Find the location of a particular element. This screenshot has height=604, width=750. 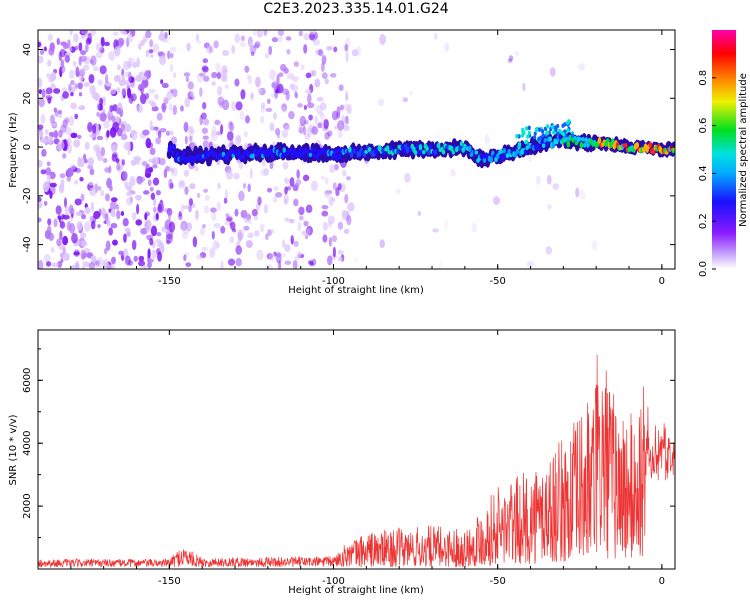

y-tick-label: 40 is located at coordinates (27, 49).